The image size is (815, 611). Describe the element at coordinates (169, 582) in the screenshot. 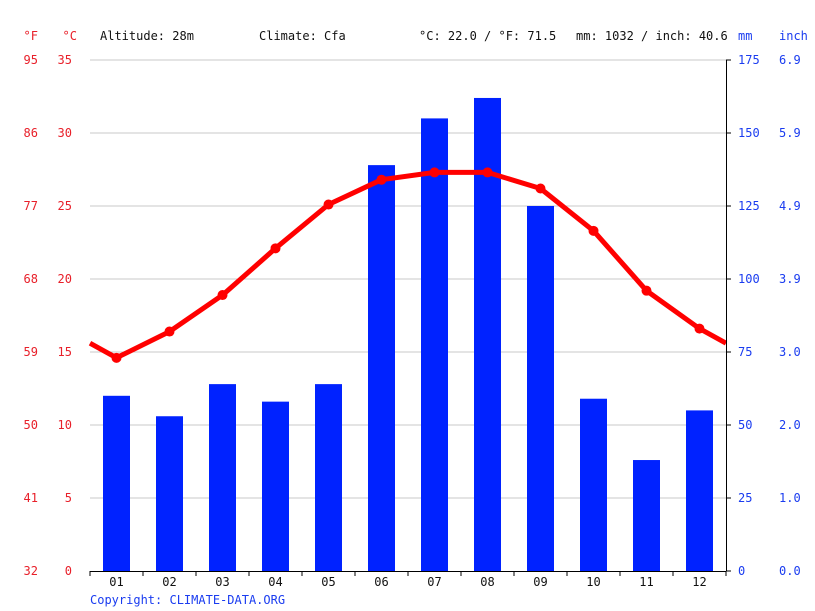

I see `month-tick-label: 02` at that location.